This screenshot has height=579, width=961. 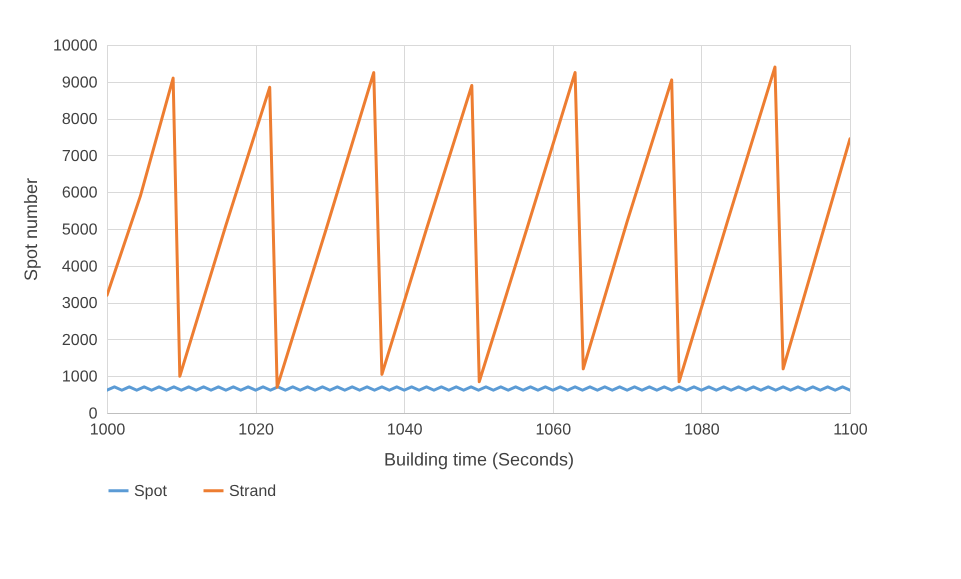 What do you see at coordinates (252, 491) in the screenshot?
I see `legend-label: Strand` at bounding box center [252, 491].